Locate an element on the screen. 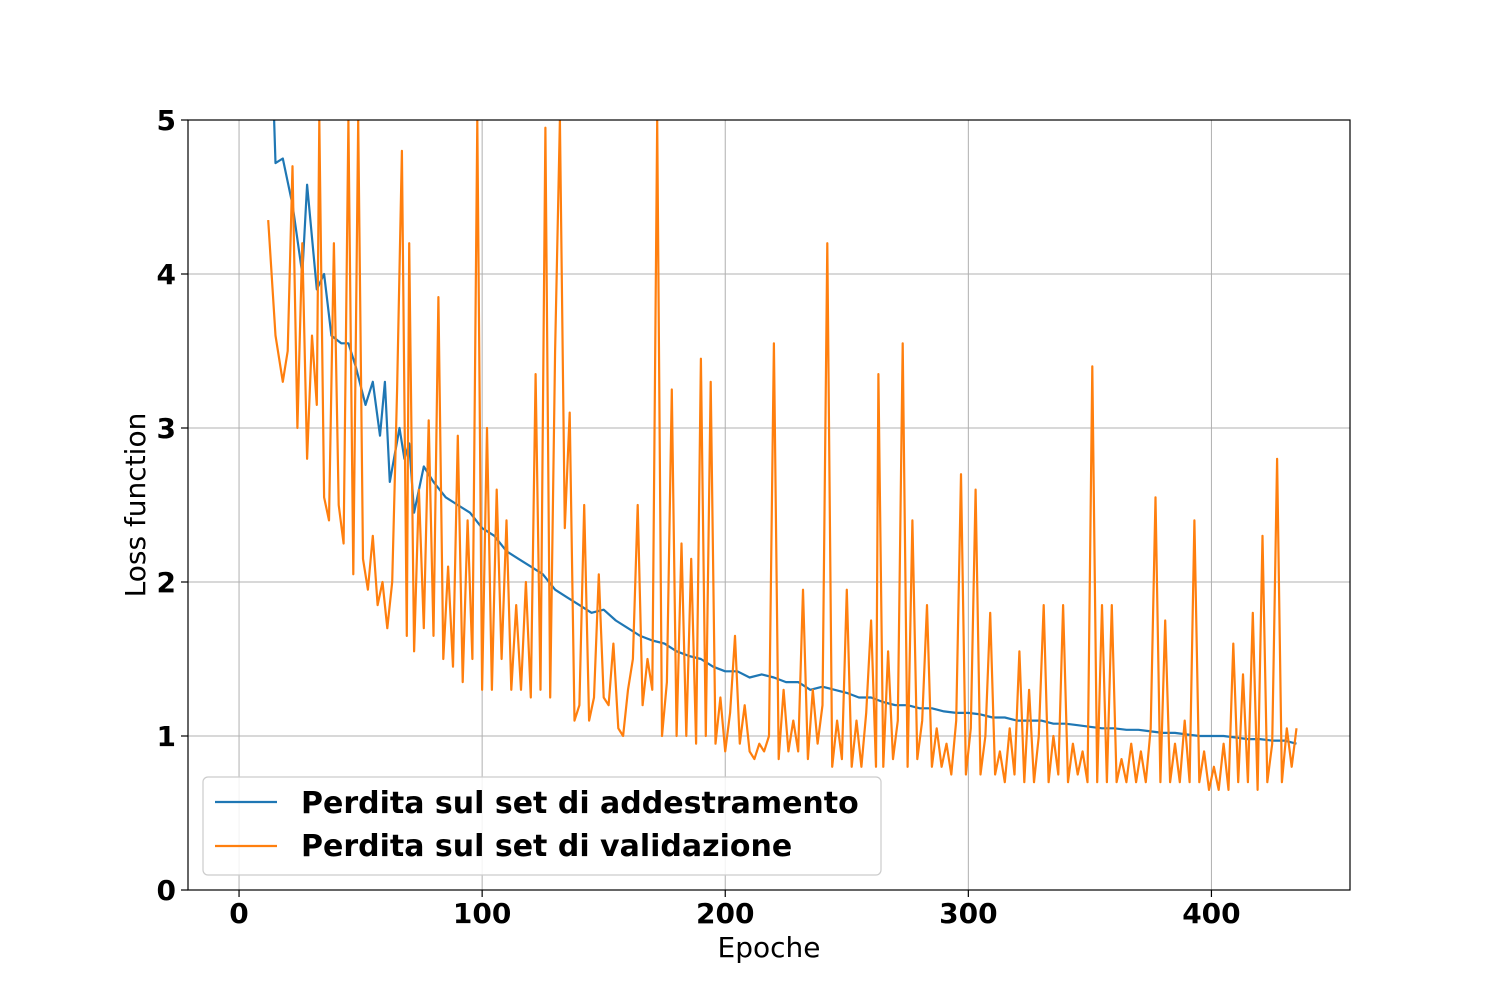 The image size is (1500, 1000). x-tick-label: 0 is located at coordinates (238, 913).